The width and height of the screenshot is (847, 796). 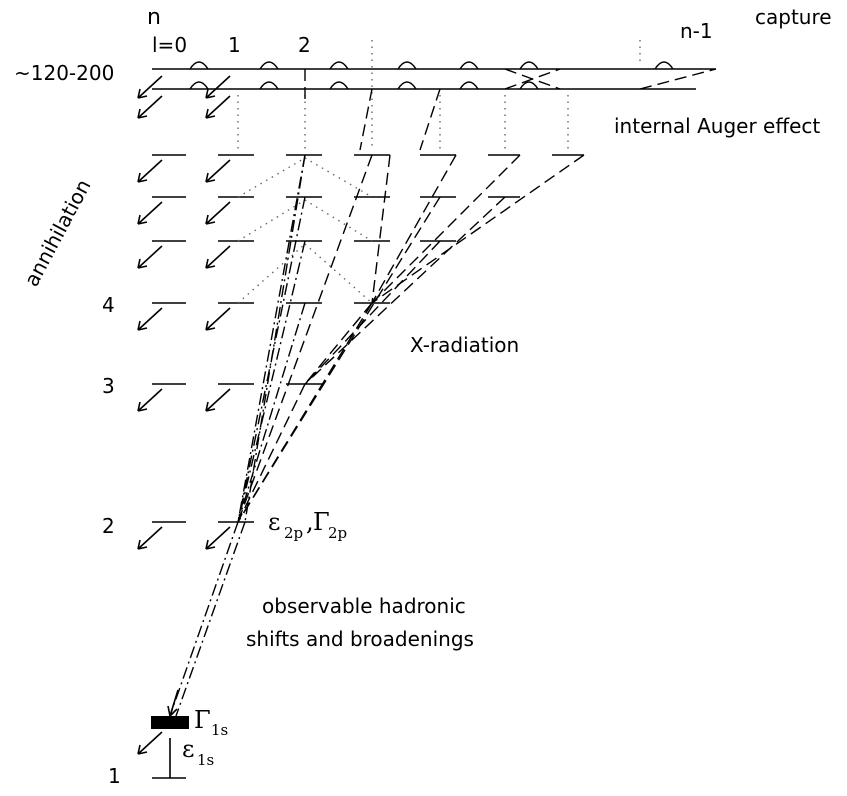 What do you see at coordinates (114, 776) in the screenshot?
I see `n1-label: 1` at bounding box center [114, 776].